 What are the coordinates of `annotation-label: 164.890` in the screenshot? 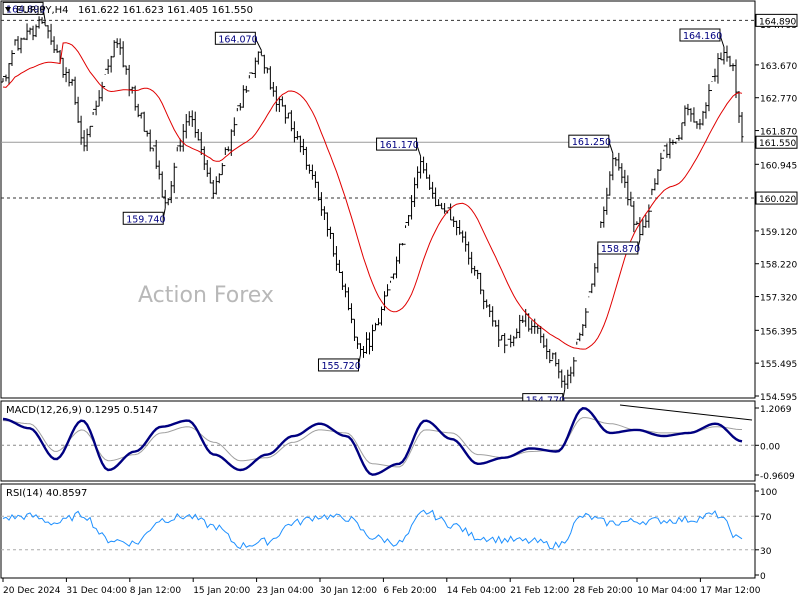 It's located at (25, 9).